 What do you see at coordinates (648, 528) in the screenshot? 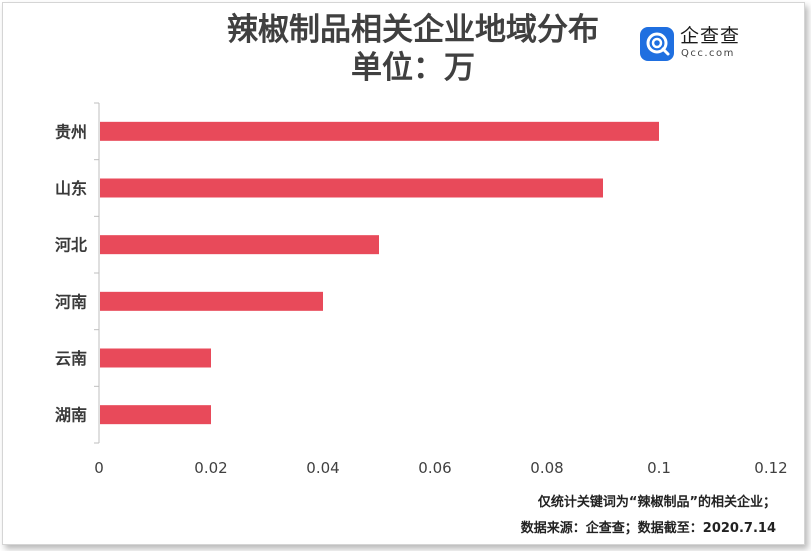
I see `footnote-source: 数据来源：企查查；数据截至：2020.7.14` at bounding box center [648, 528].